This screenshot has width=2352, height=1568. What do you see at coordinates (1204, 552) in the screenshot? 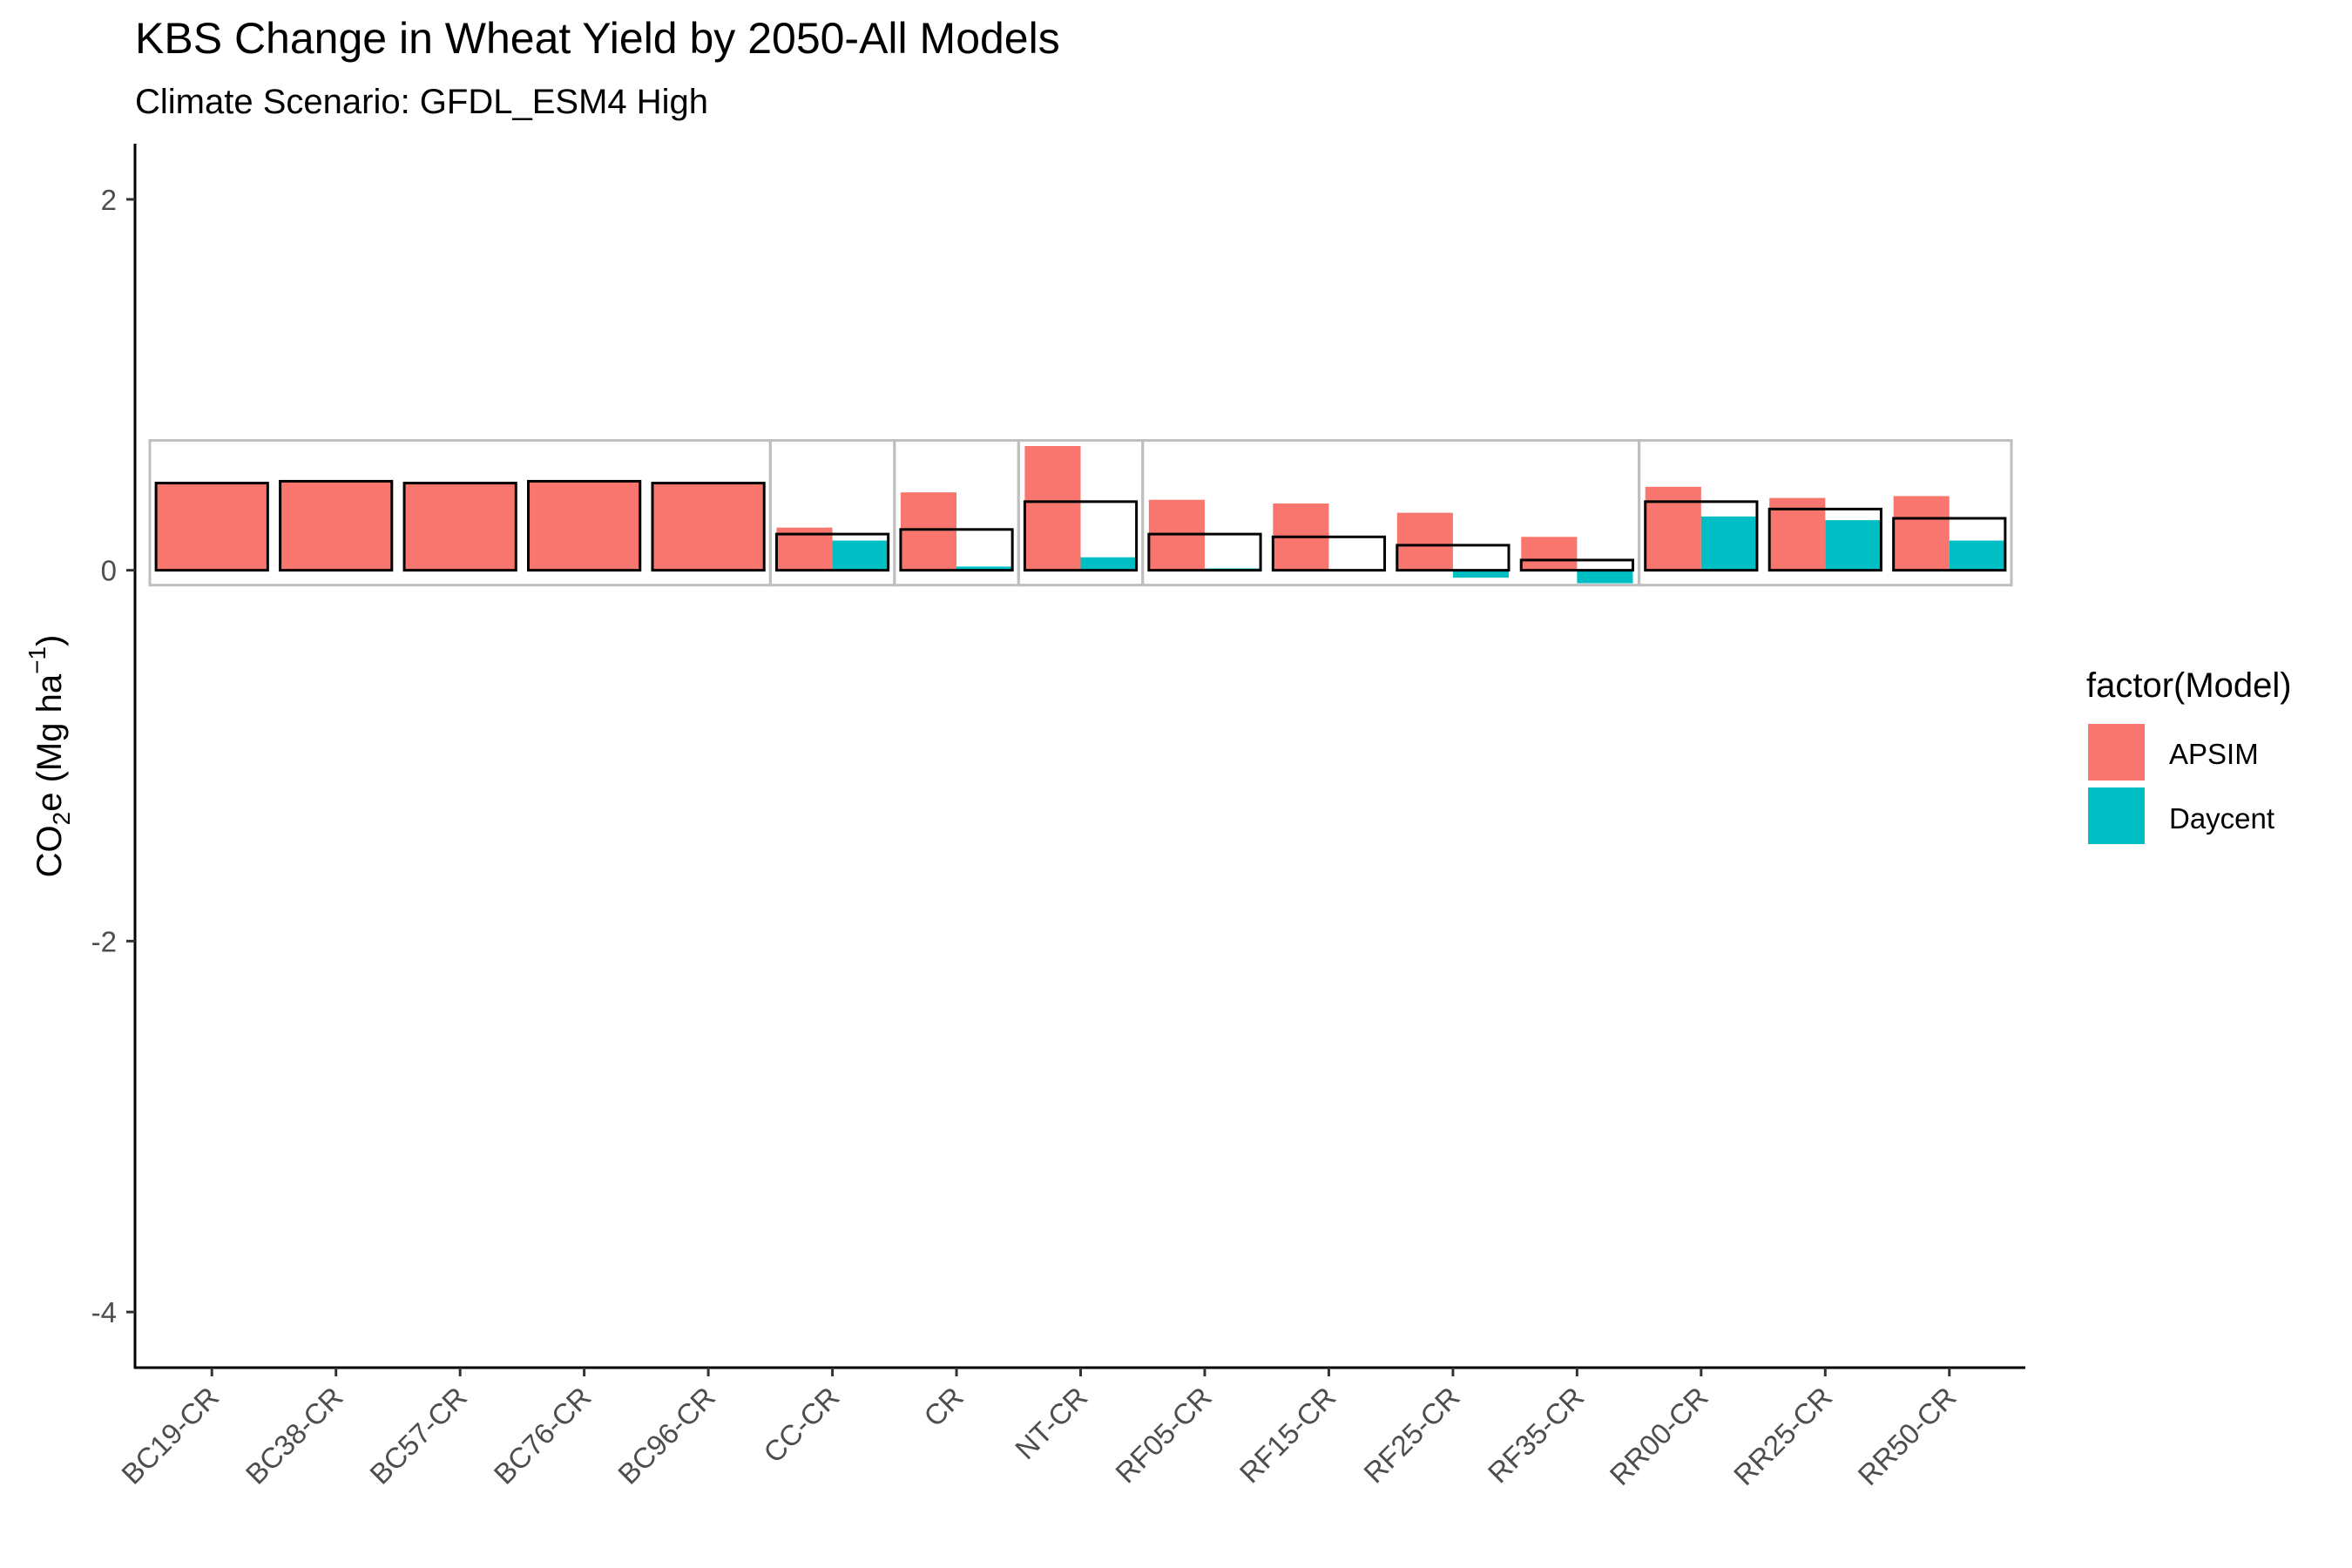
I see `mean-outline-rf05-cr` at bounding box center [1204, 552].